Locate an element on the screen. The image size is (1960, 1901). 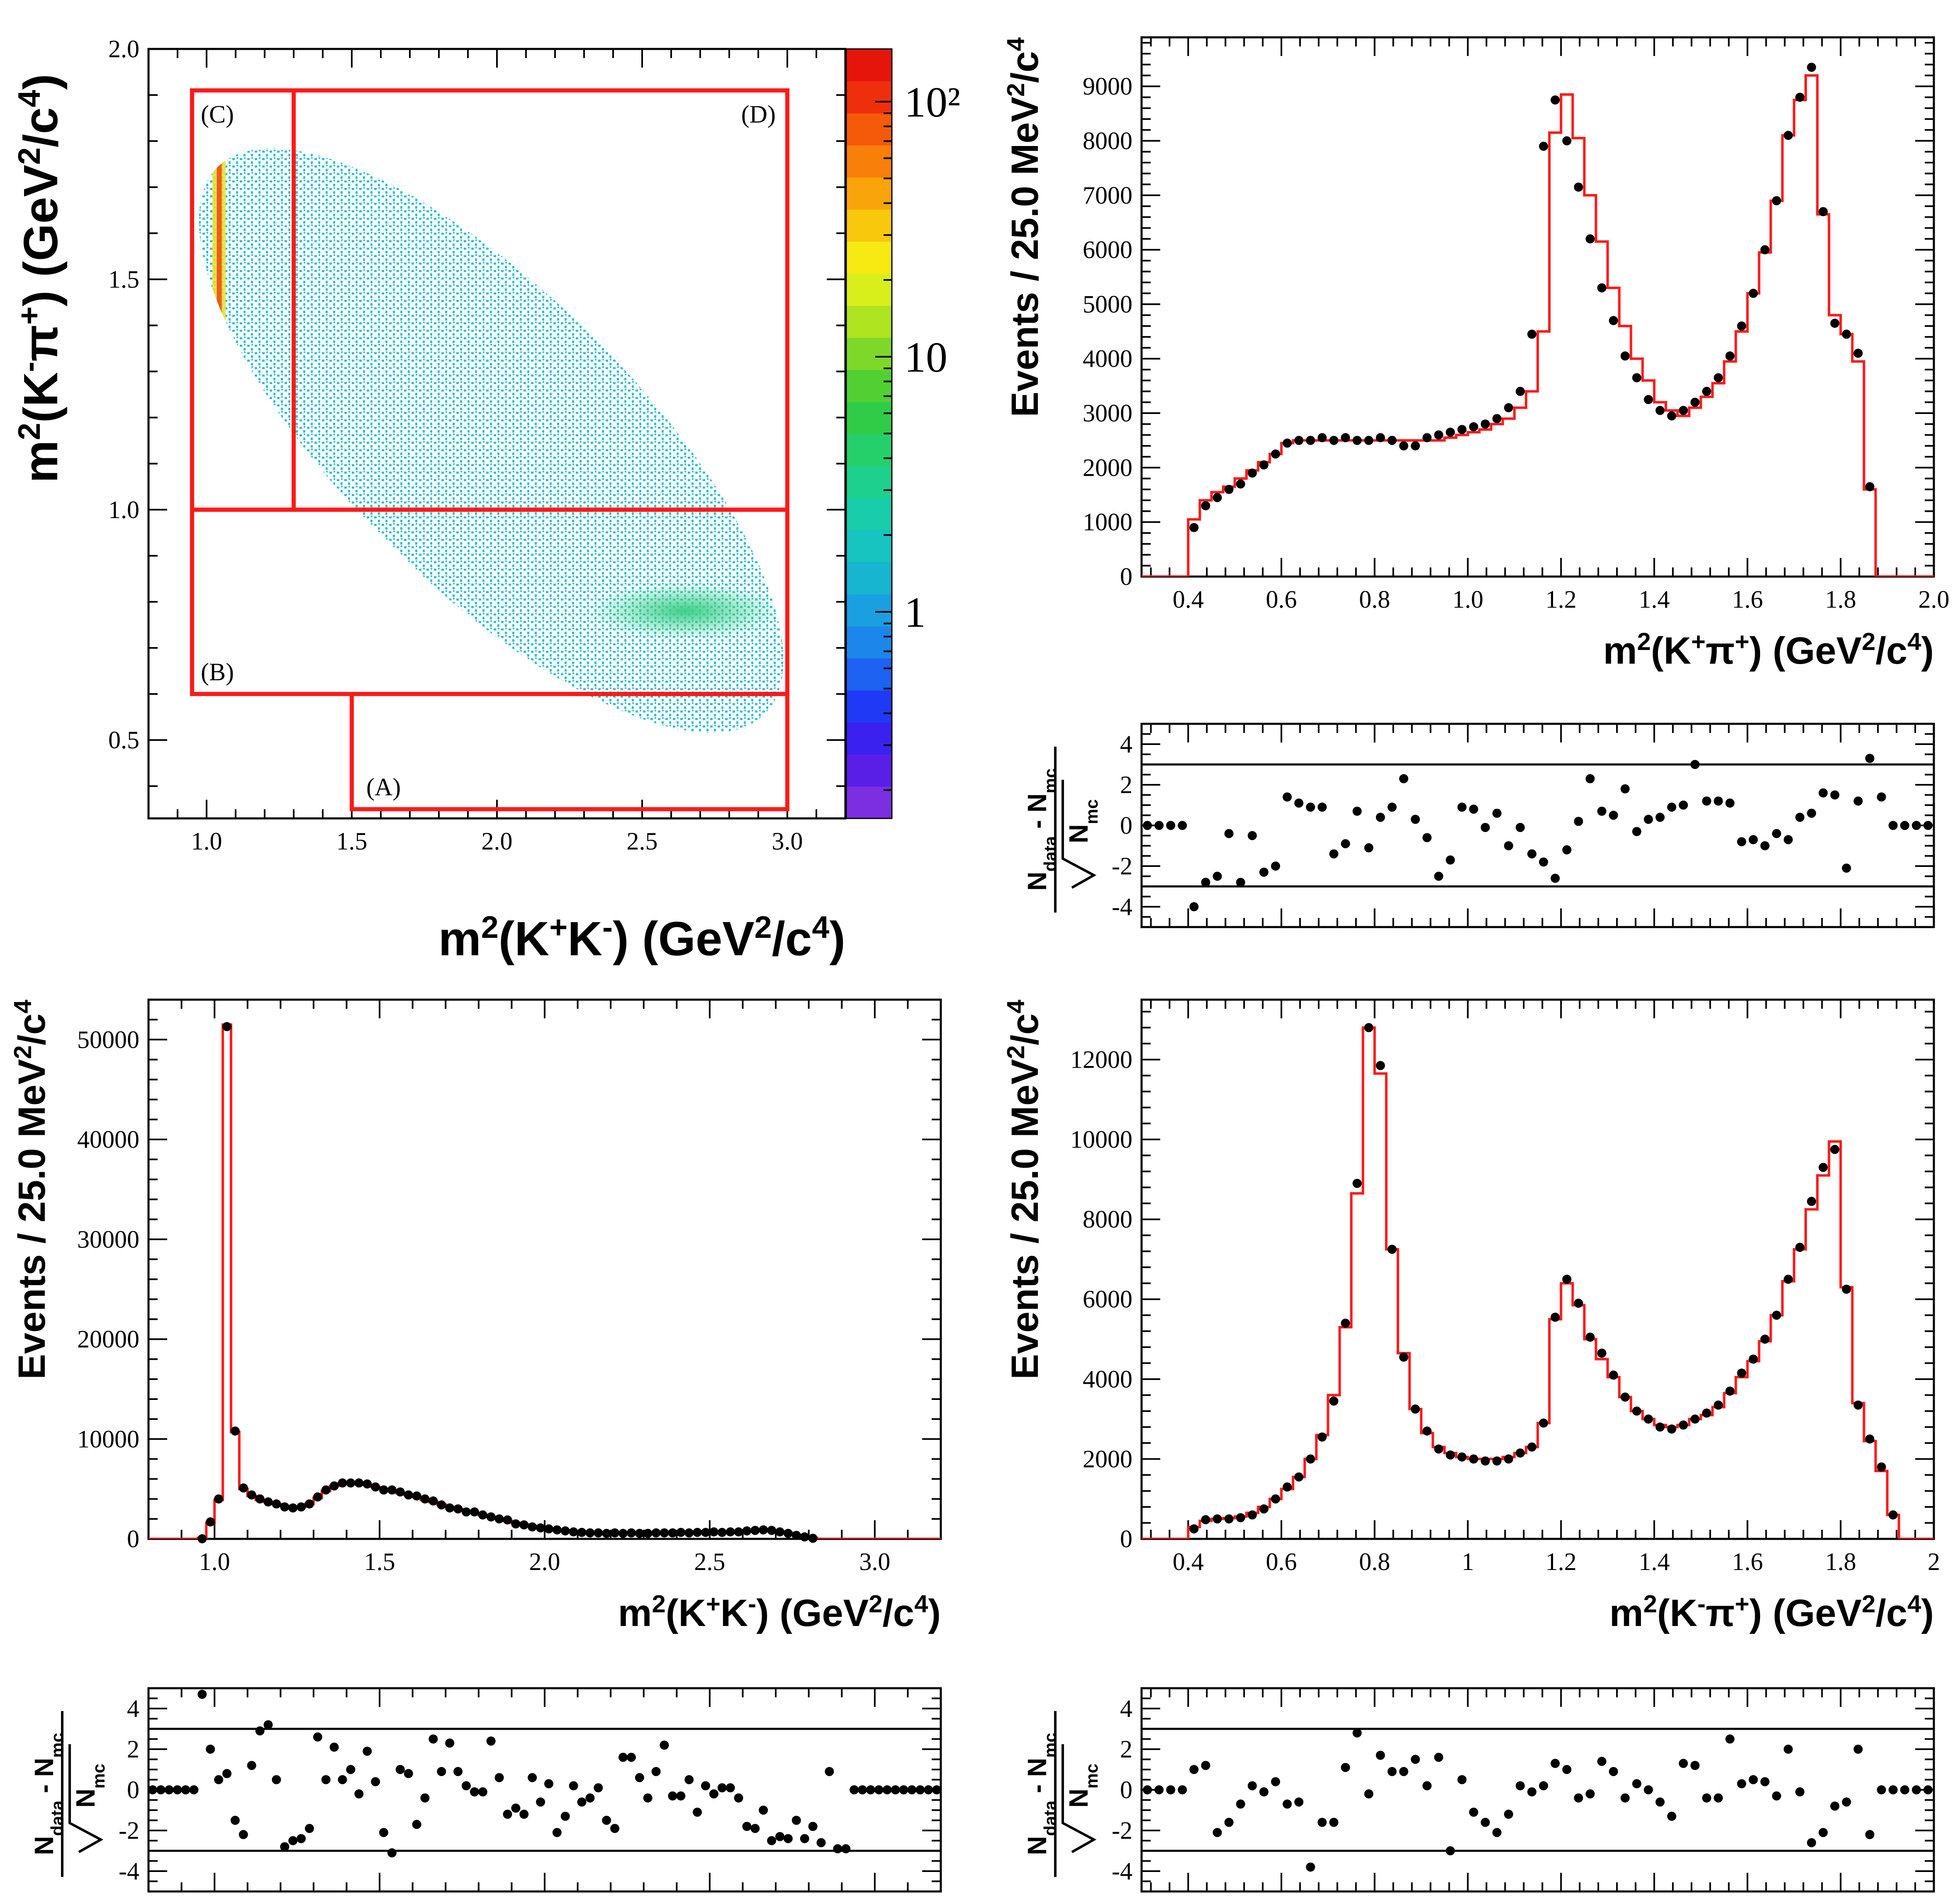
residual-y-tick-label: 0 is located at coordinates (1126, 825).